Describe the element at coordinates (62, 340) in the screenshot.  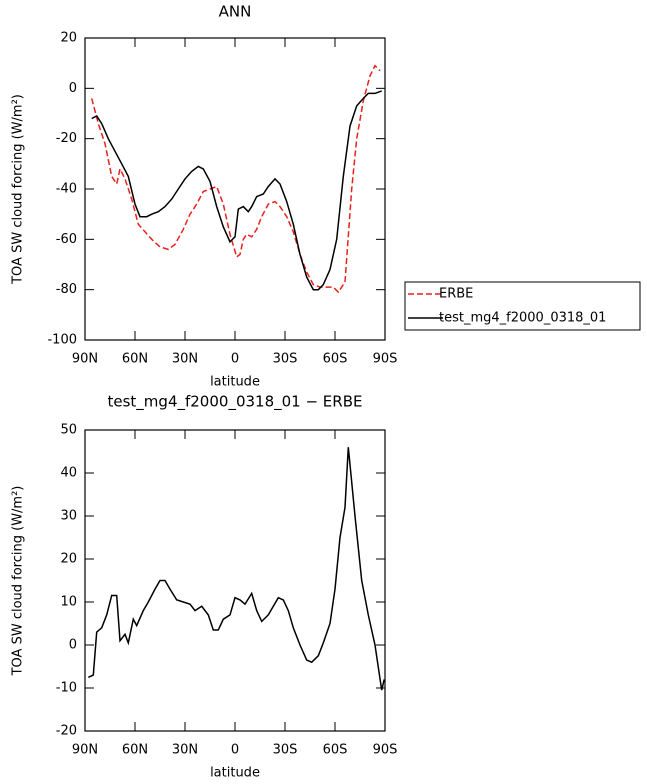
I see `y-tick-label: -100` at that location.